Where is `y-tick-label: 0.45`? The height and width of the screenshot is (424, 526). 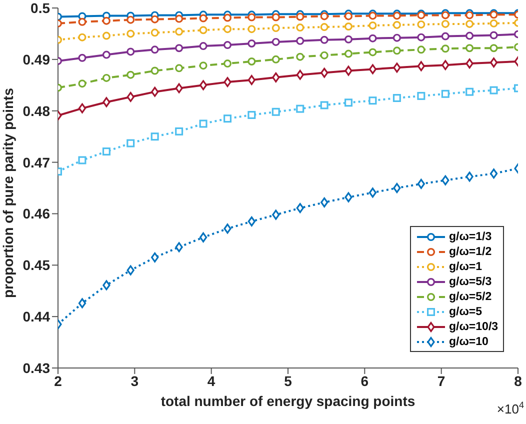 y-tick-label: 0.45 is located at coordinates (36, 265).